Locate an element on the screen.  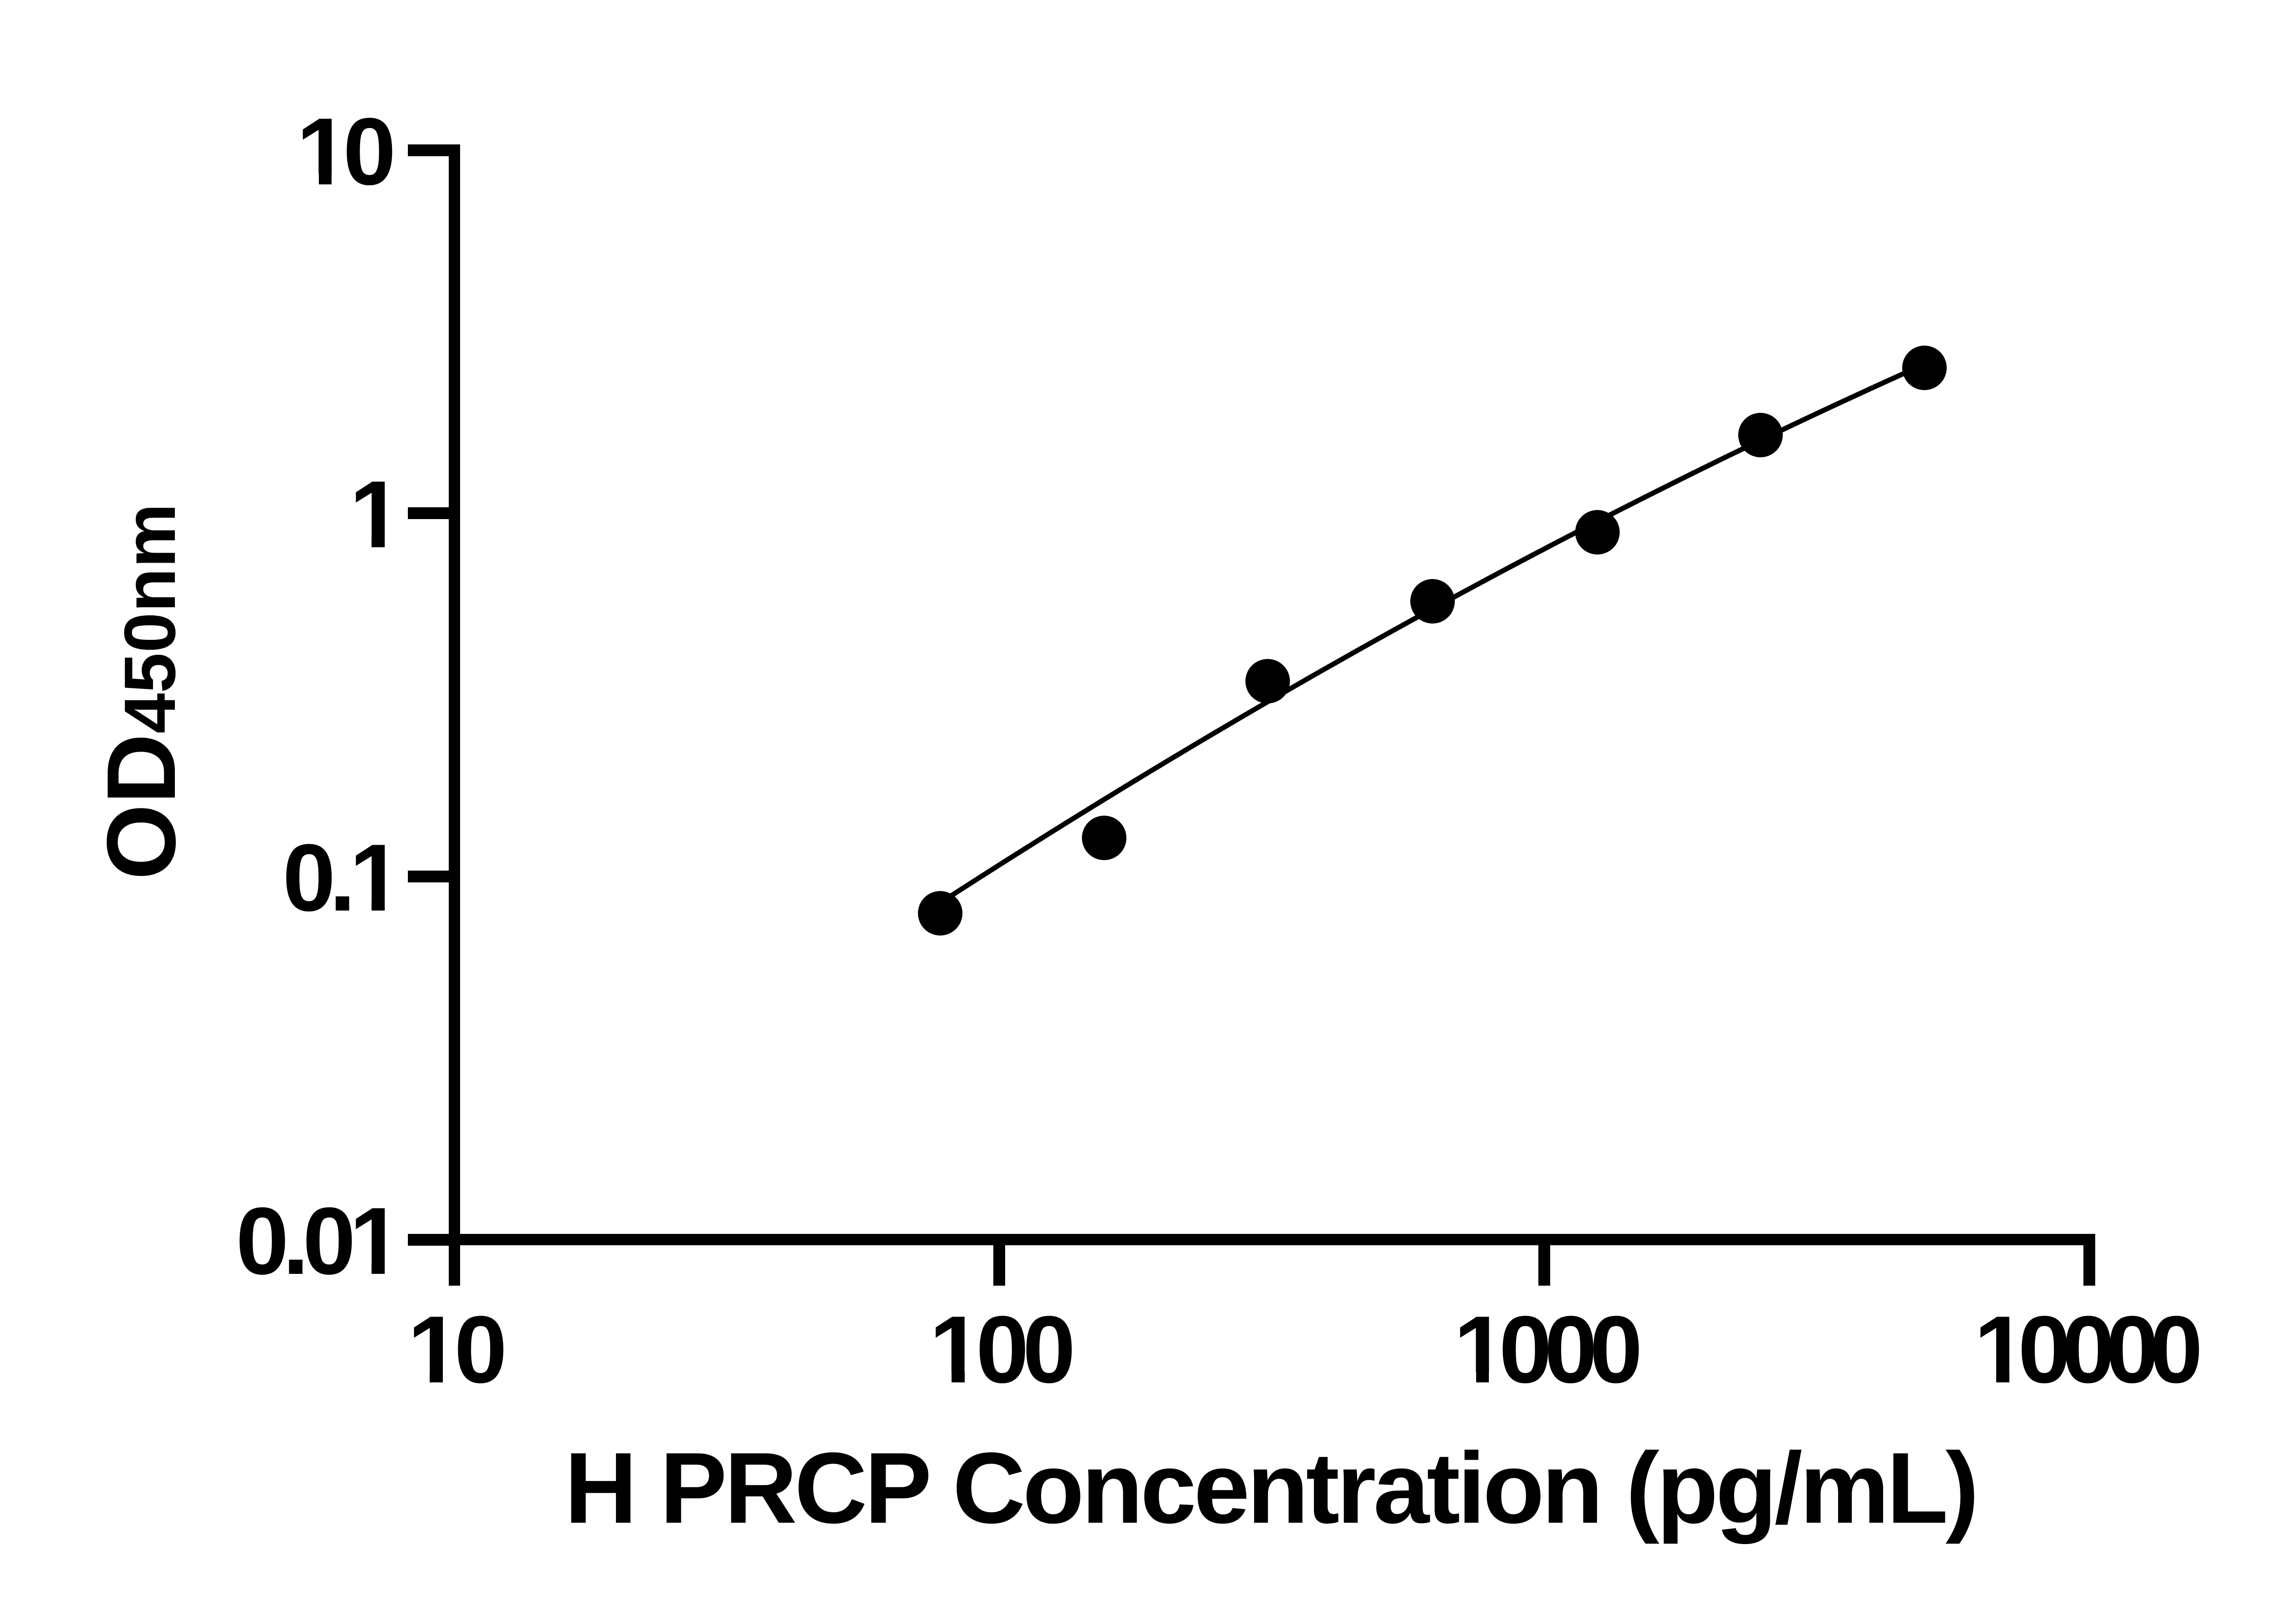
svg-text: 1000 is located at coordinates (1546, 1349).